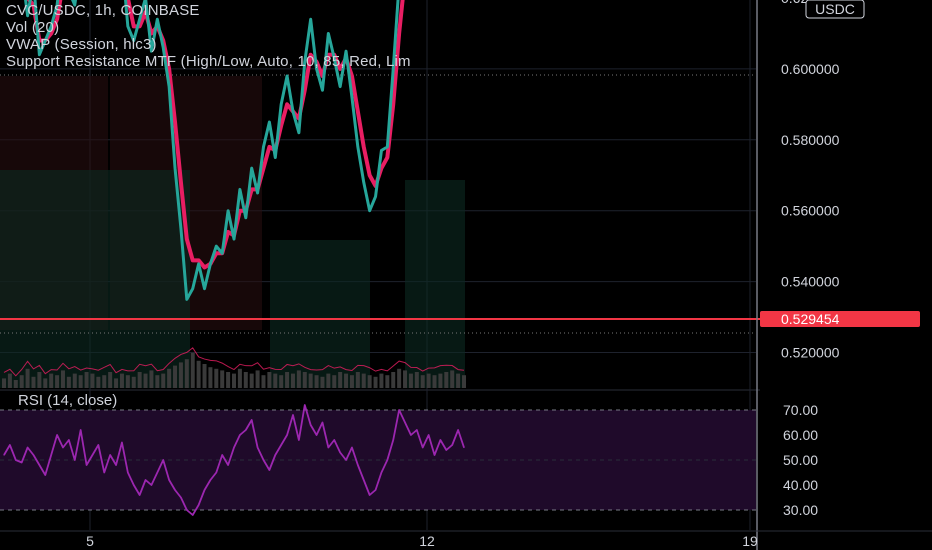 The width and height of the screenshot is (932, 550). I want to click on support-level-value: 0.529454, so click(810, 319).